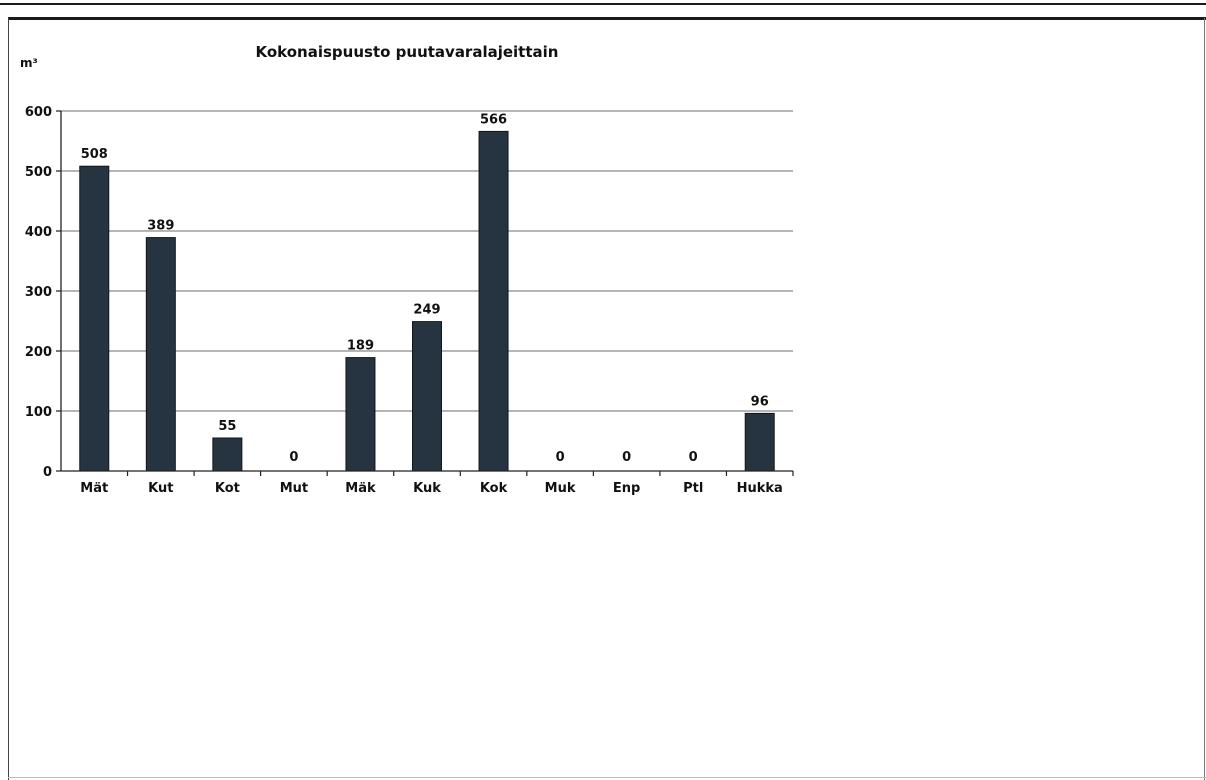 Image resolution: width=1206 pixels, height=780 pixels. I want to click on x-tick-label: Enp, so click(626, 488).